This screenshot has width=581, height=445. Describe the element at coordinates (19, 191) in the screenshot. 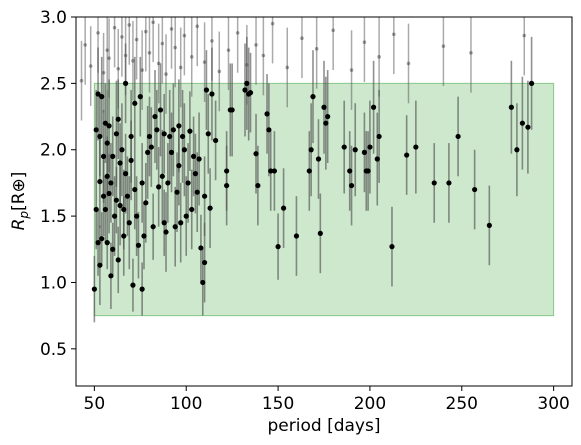

I see `y-axis-label-unit: [R⊕]` at that location.